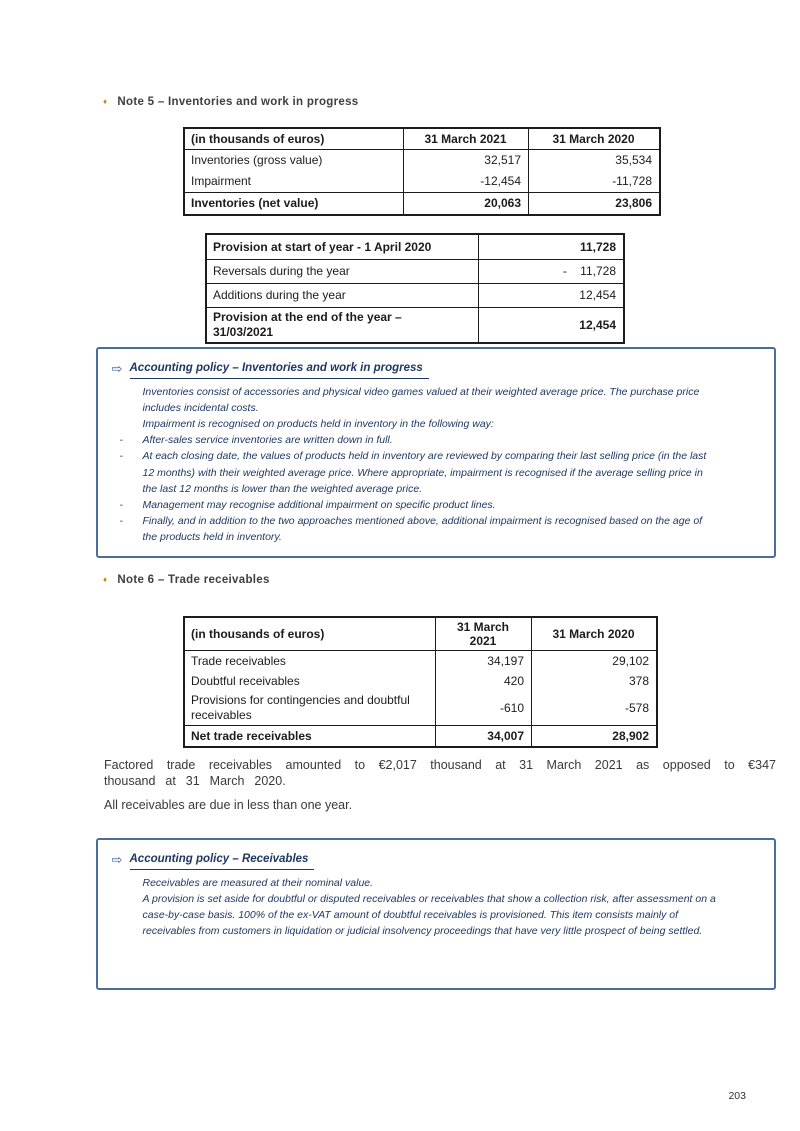  Describe the element at coordinates (594, 181) in the screenshot. I see `cell-value: -11,728` at that location.